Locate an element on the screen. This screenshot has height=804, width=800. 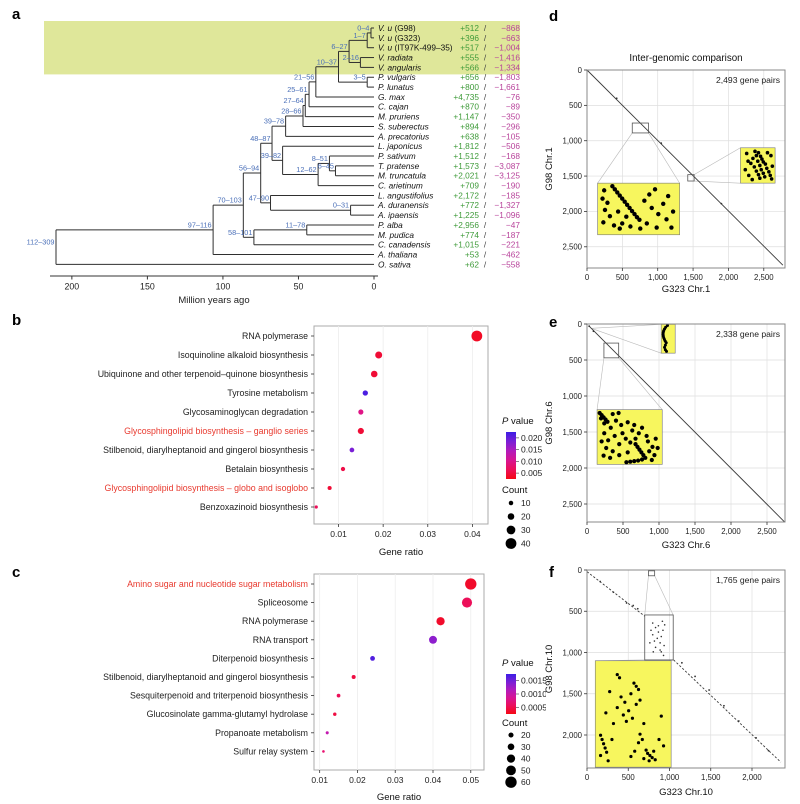
gene-loss-value: −1,004 is located at coordinates (507, 48).